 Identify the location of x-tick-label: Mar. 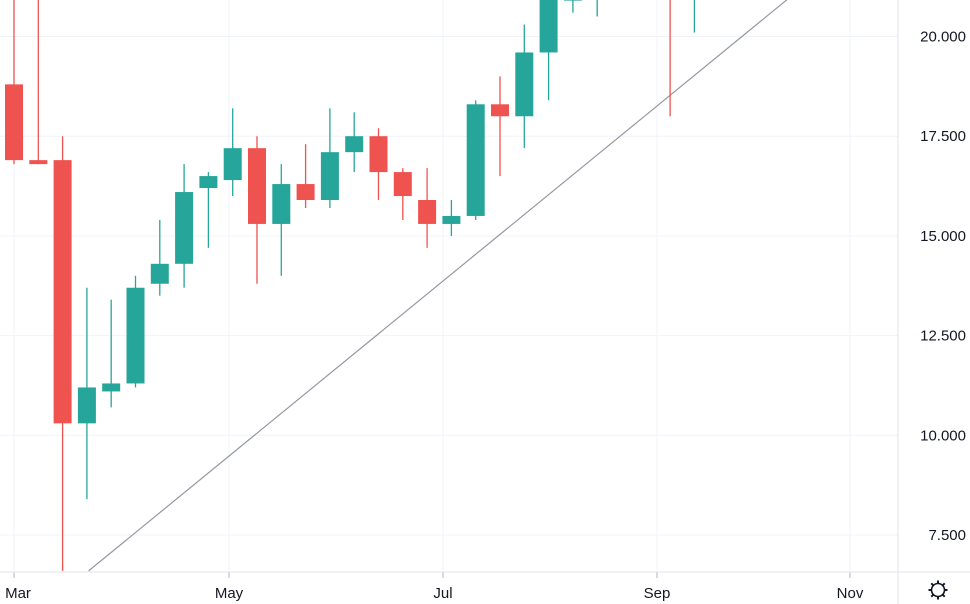
(18, 593).